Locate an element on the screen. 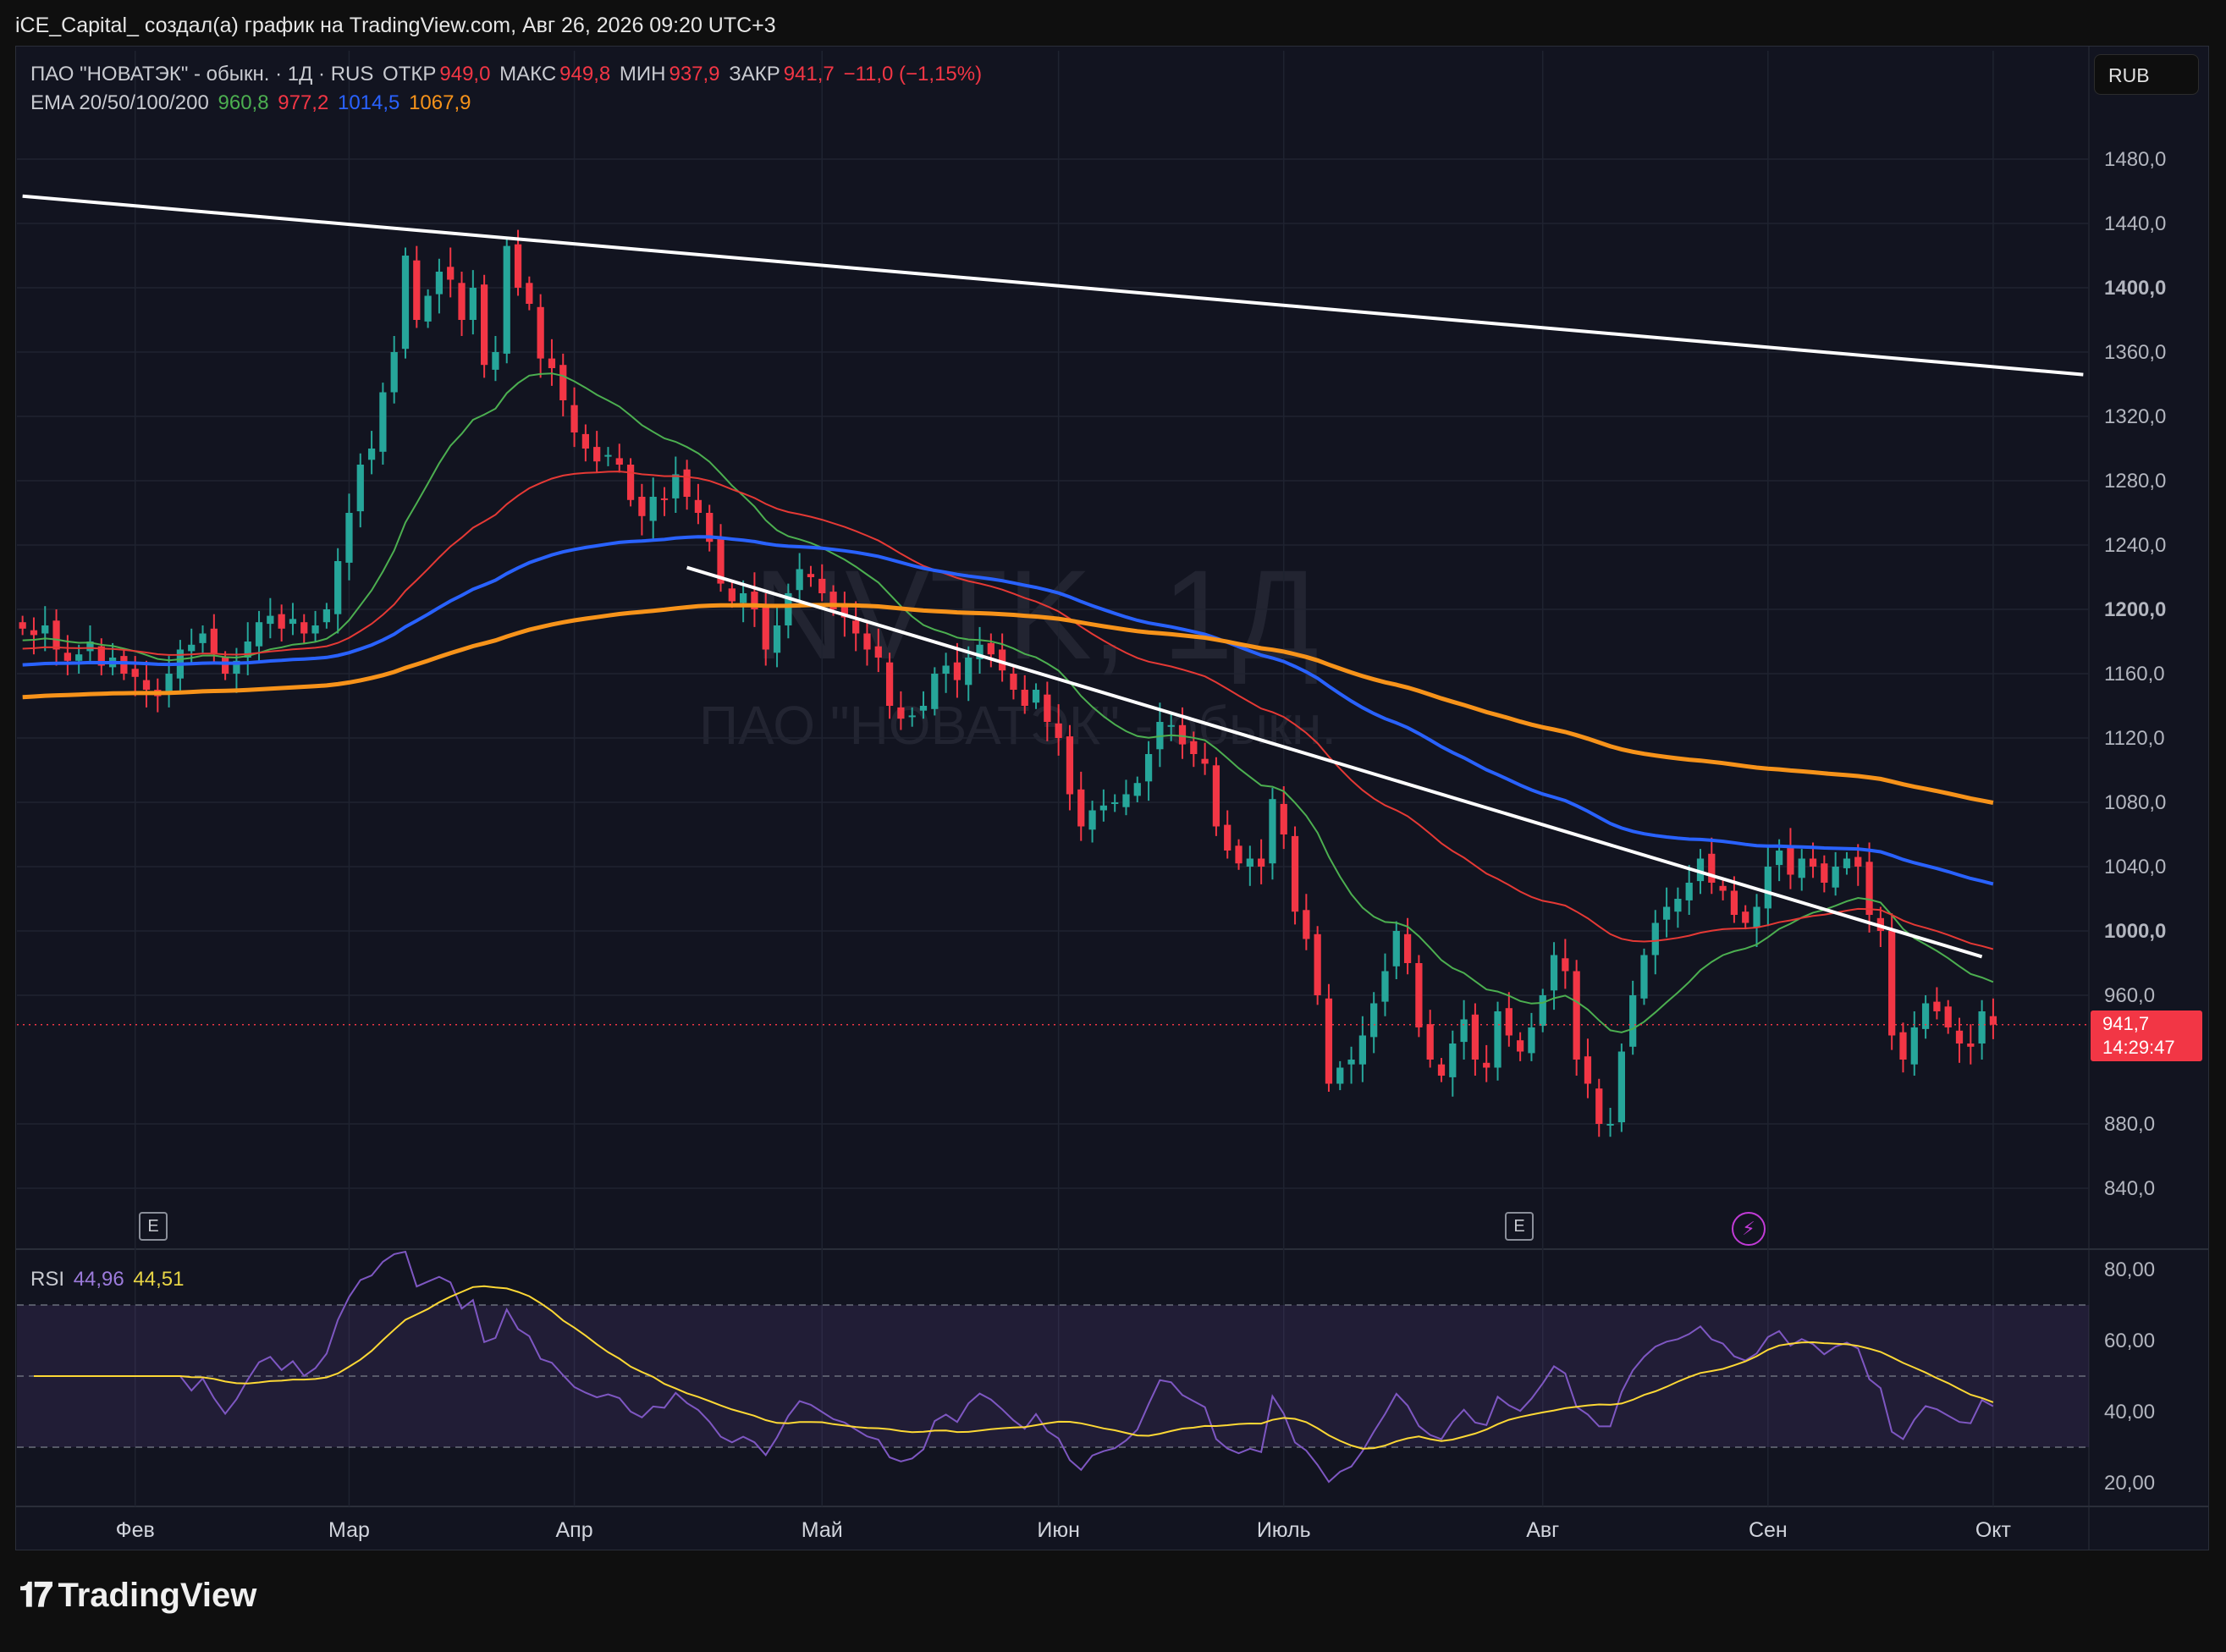  rsi-lines is located at coordinates (1014, 1367).